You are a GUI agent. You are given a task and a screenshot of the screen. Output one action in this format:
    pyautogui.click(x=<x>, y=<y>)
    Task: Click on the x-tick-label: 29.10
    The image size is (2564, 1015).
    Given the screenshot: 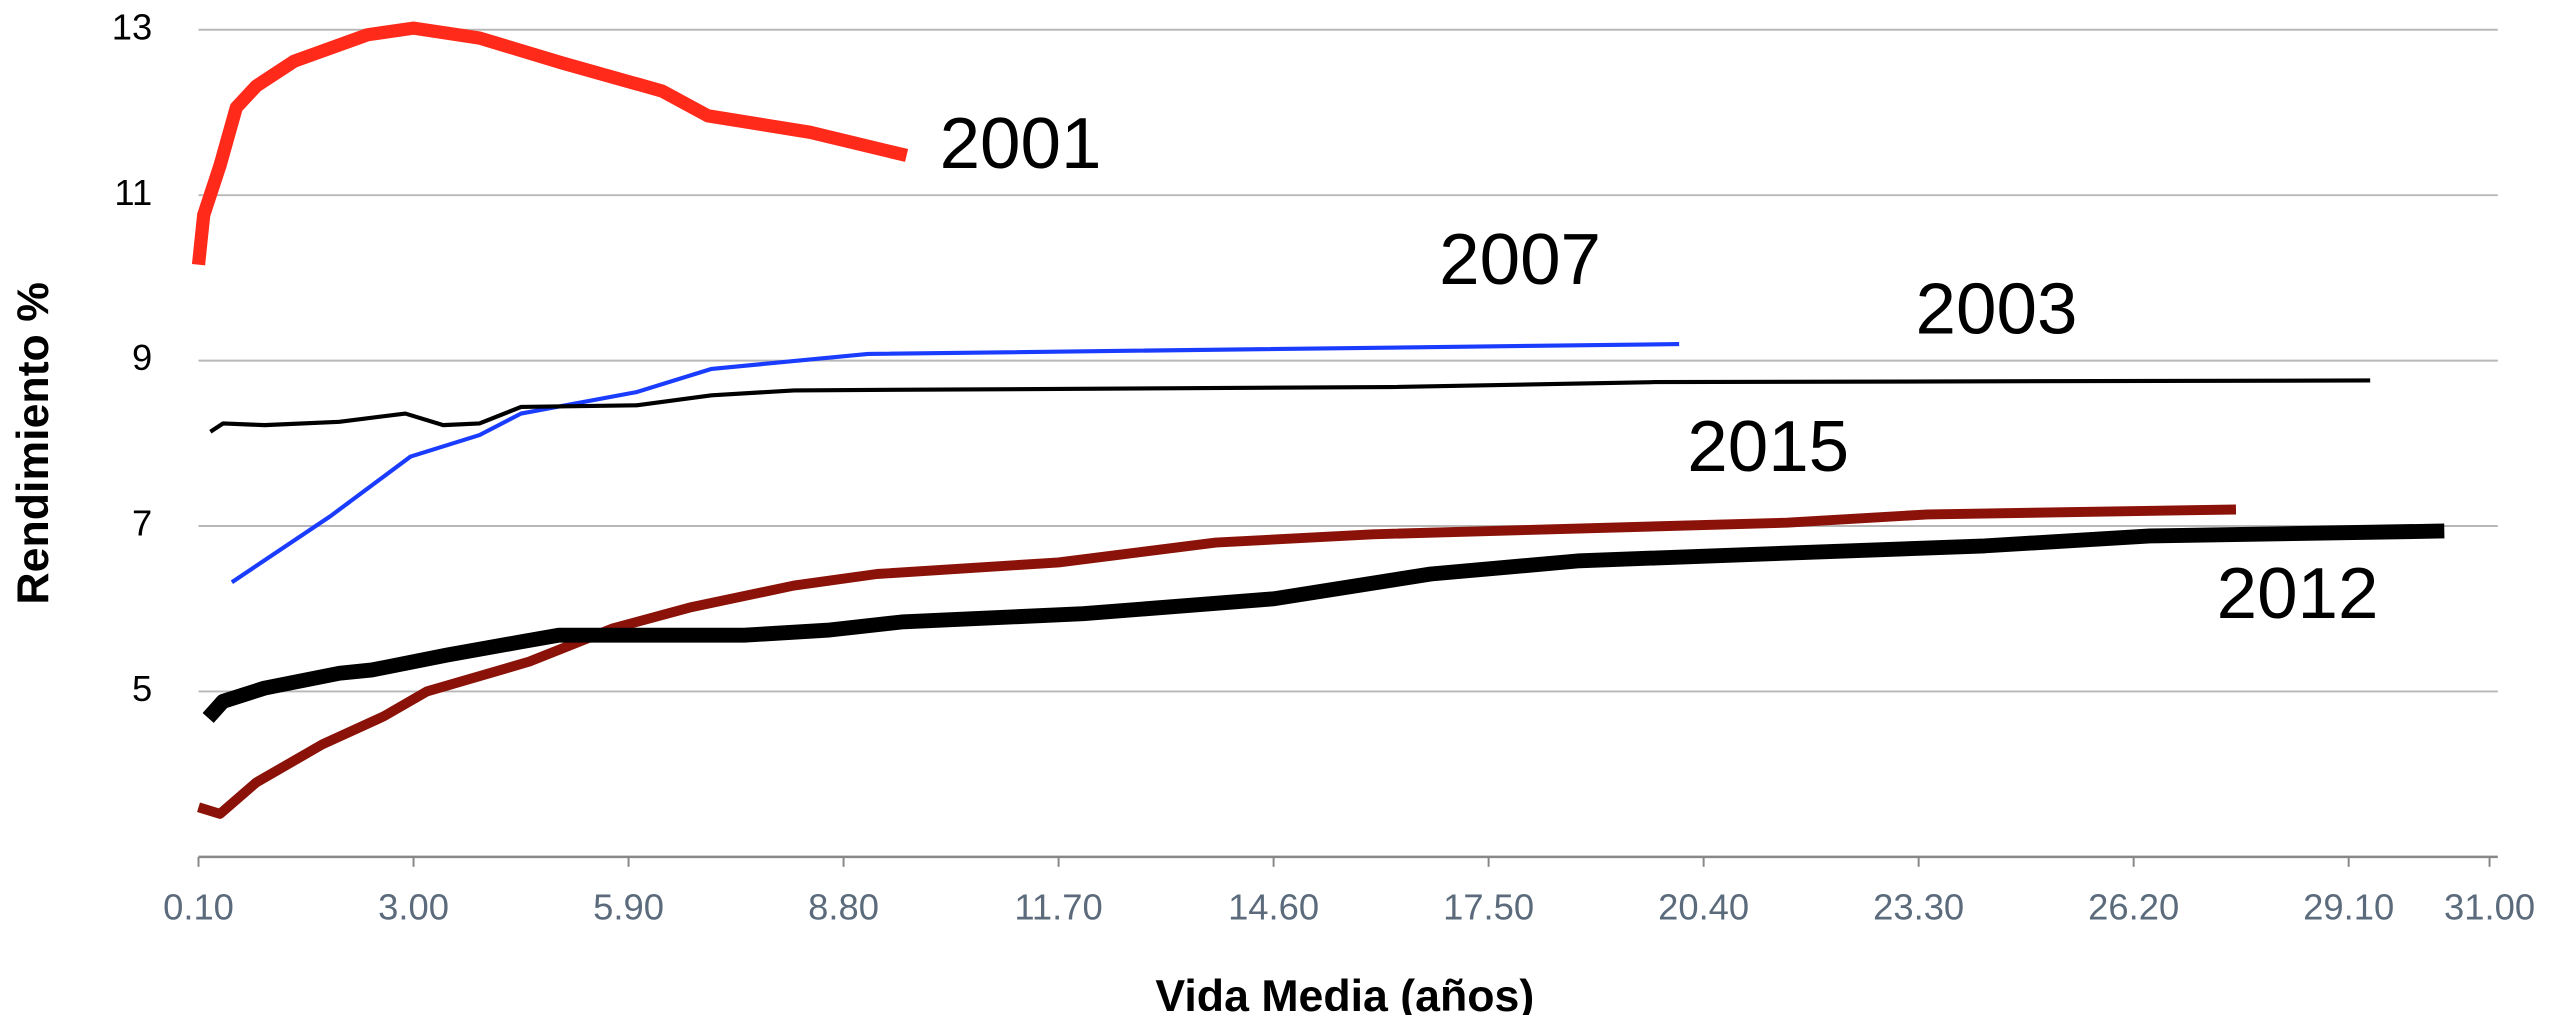 What is the action you would take?
    pyautogui.click(x=2348, y=906)
    